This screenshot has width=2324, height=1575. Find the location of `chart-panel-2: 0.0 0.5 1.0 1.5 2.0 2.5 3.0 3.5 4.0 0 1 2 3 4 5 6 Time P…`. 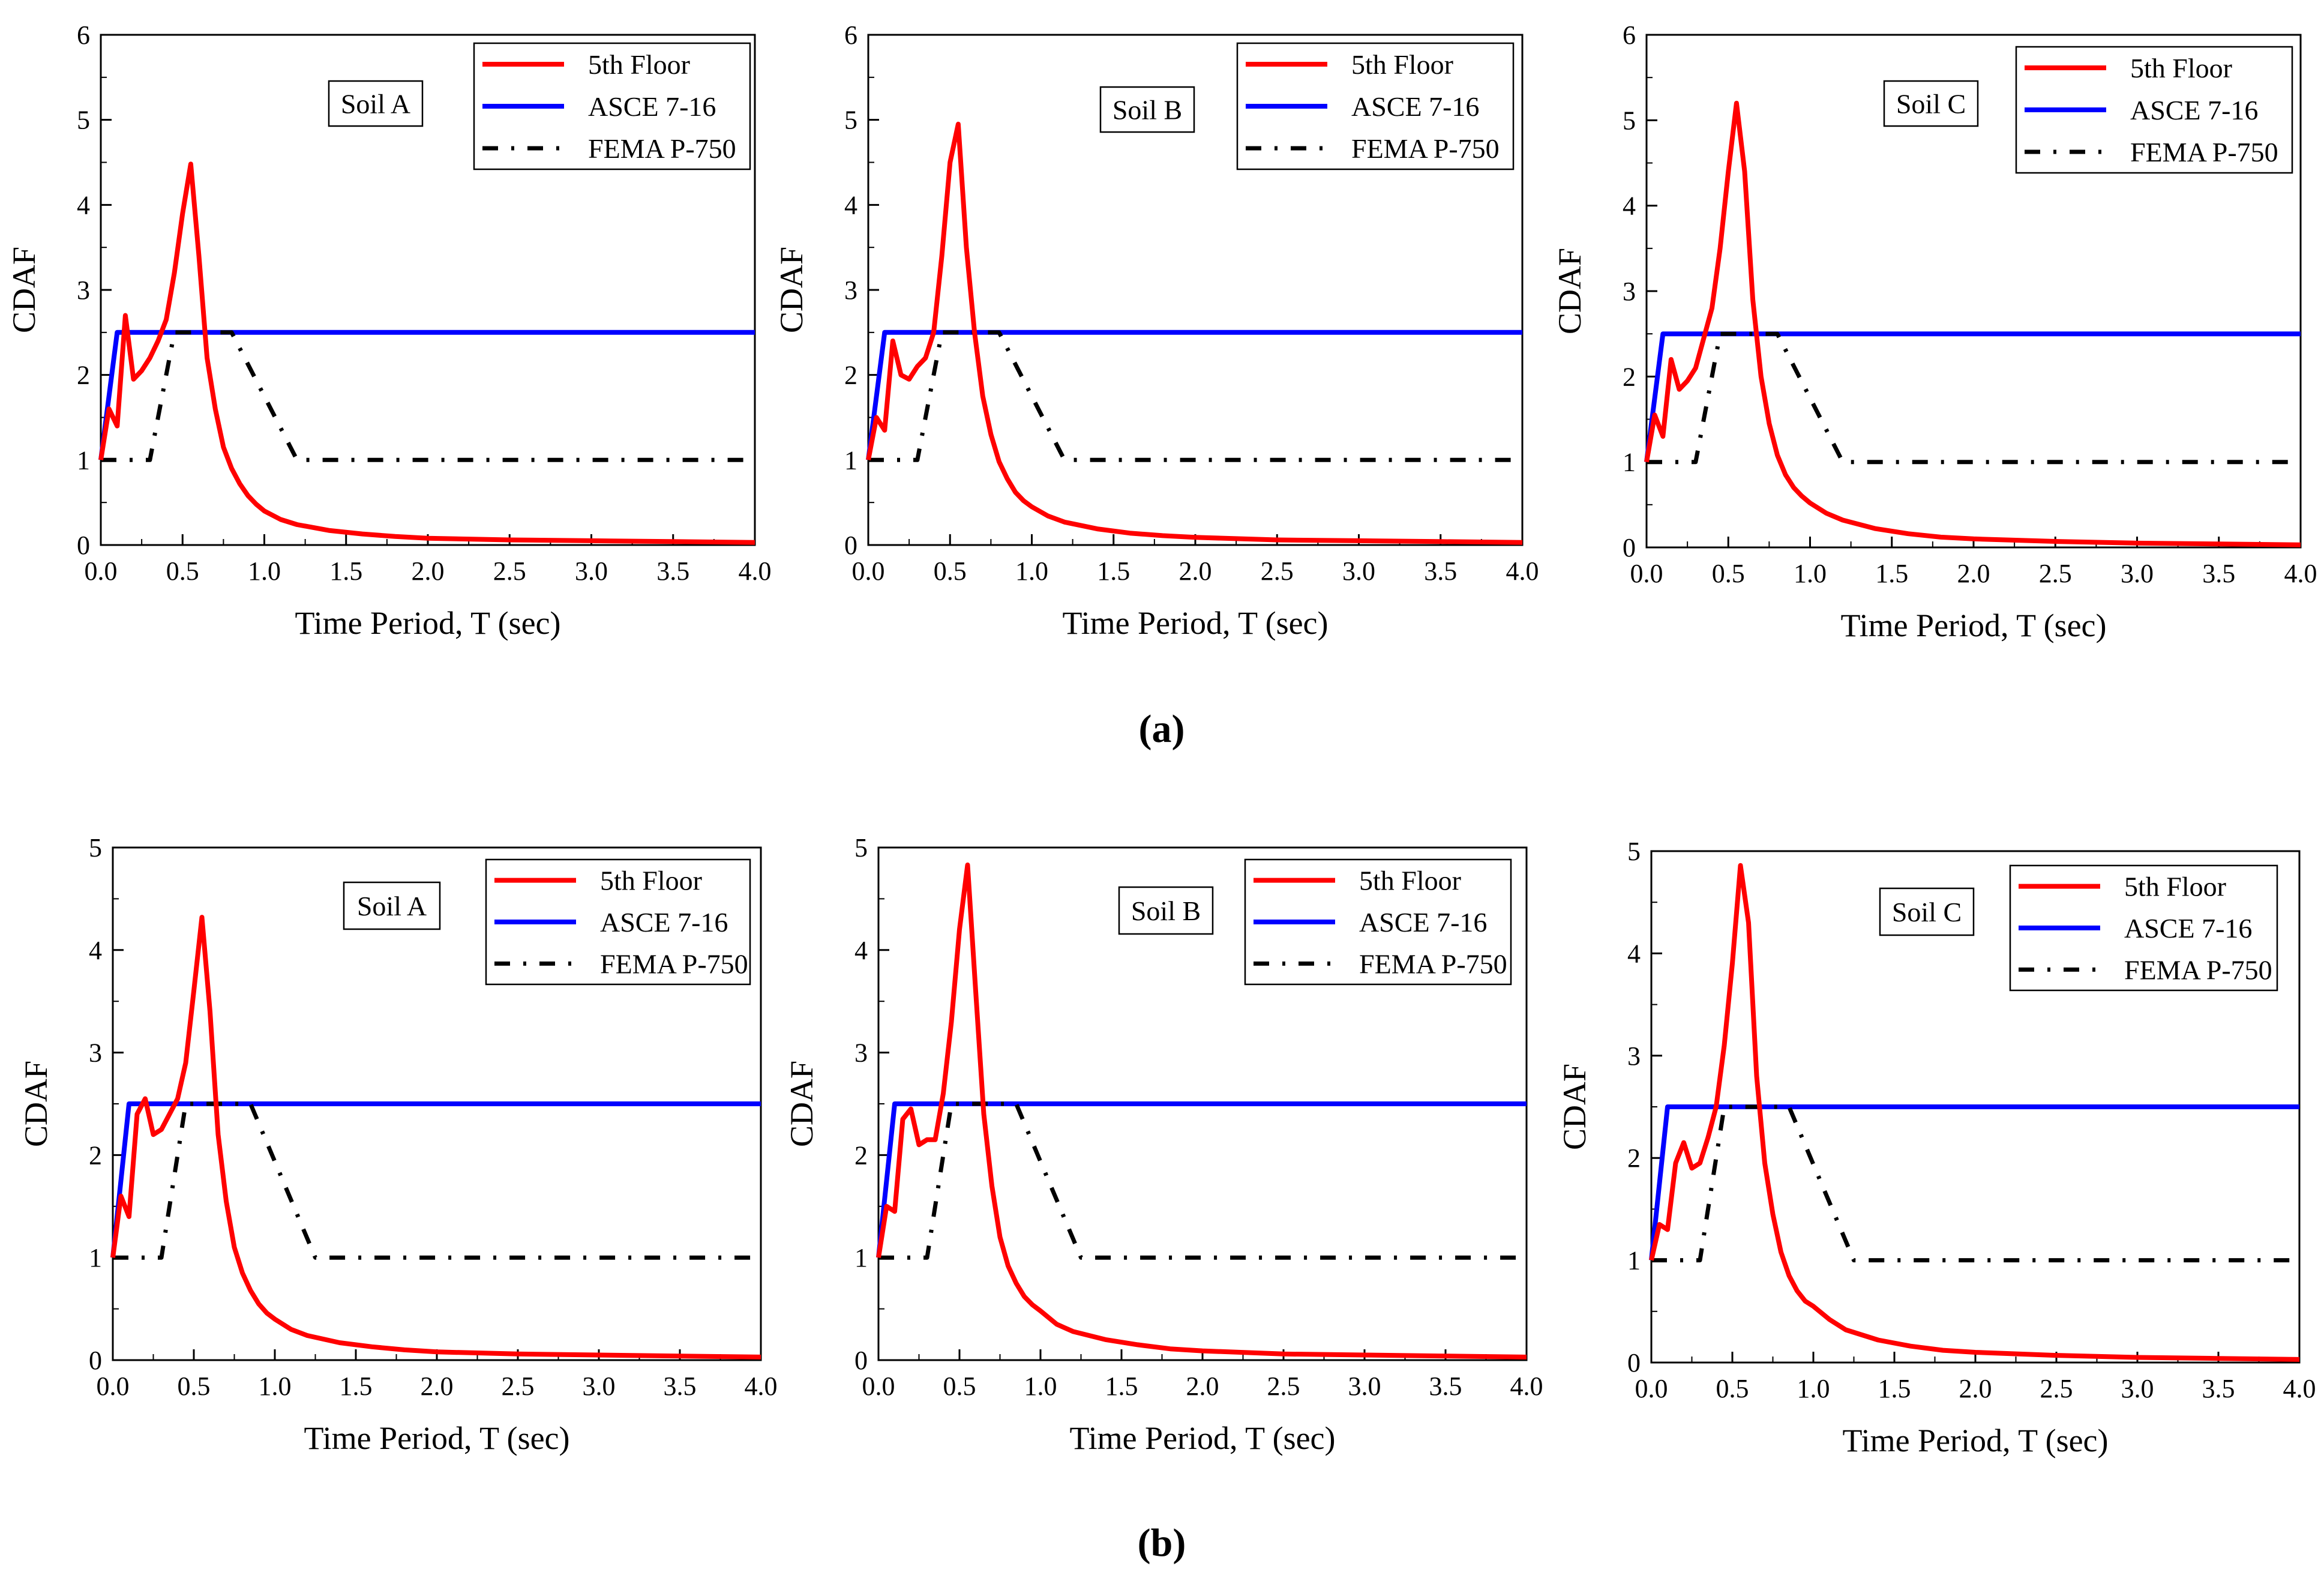

chart-panel-2: 0.0 0.5 1.0 1.5 2.0 2.5 3.0 3.5 4.0 0 1 2 3 4 5 6 Time P… is located at coordinates (1156, 330).